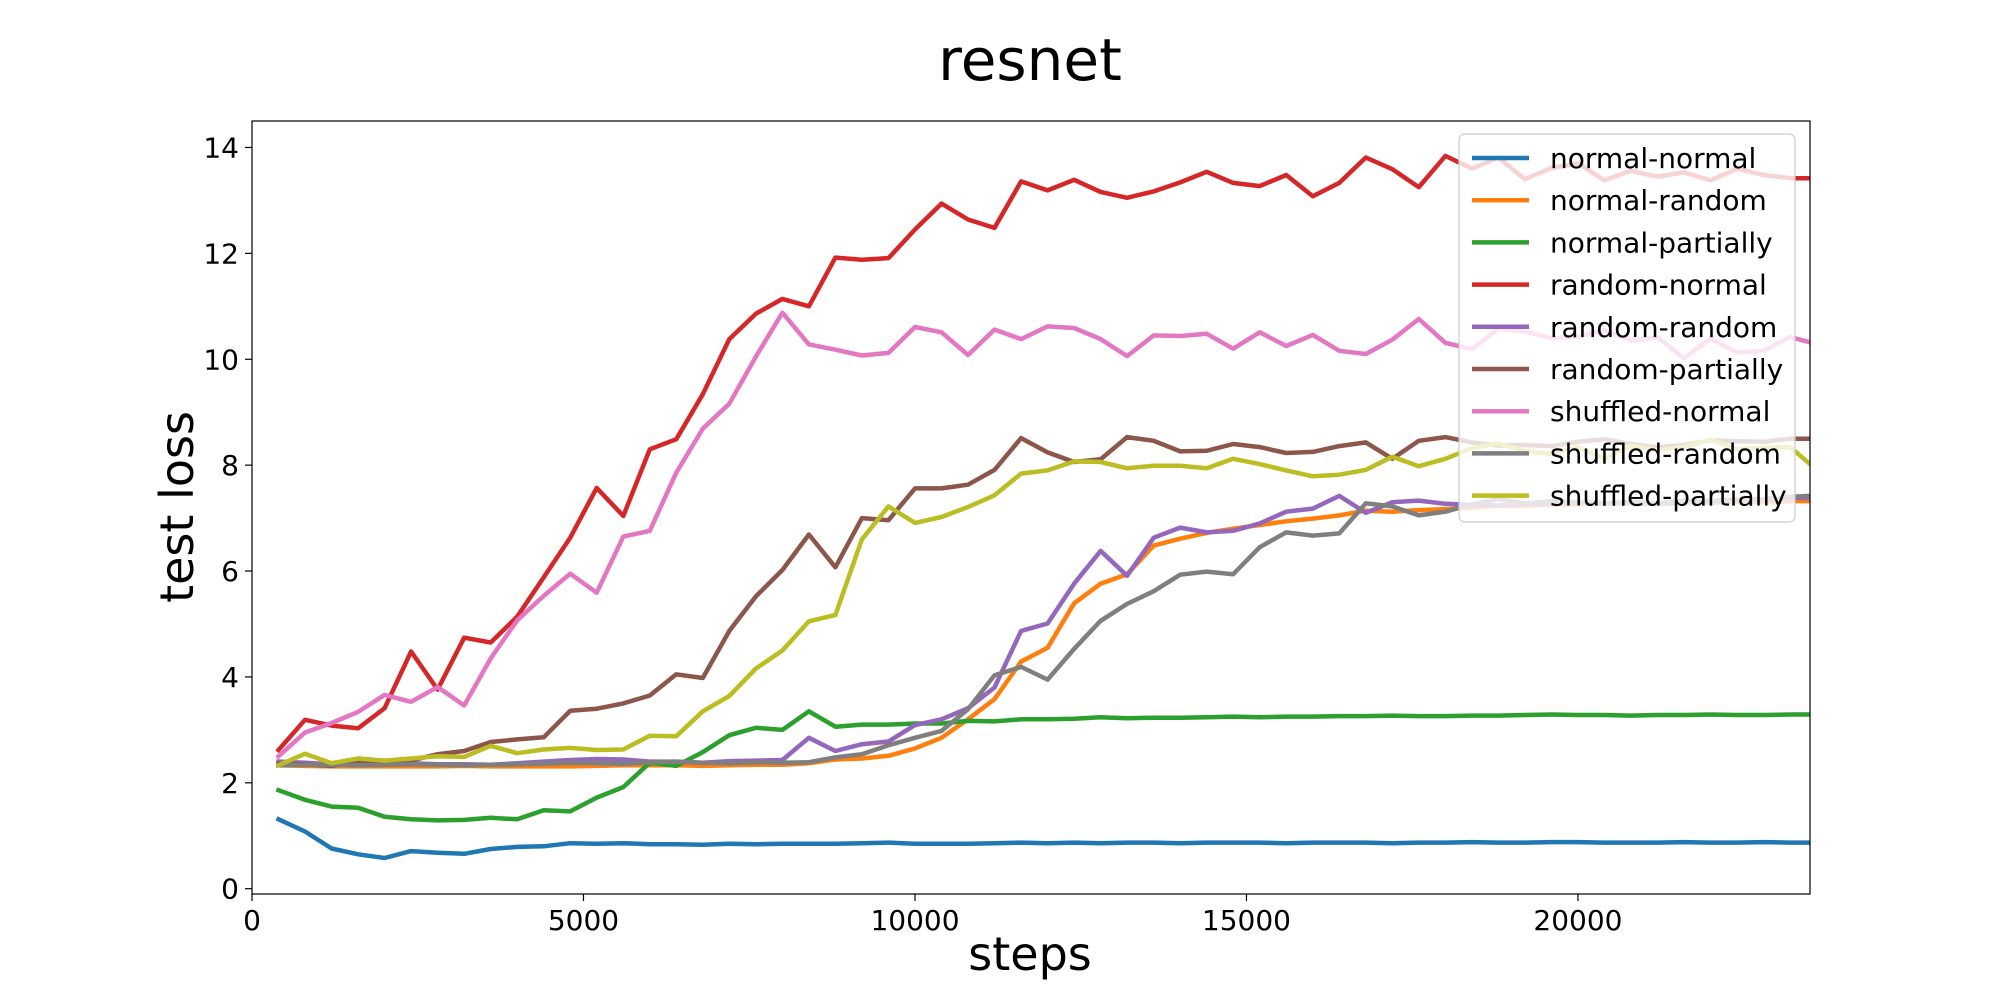  I want to click on chart-title: resnet, so click(1030, 60).